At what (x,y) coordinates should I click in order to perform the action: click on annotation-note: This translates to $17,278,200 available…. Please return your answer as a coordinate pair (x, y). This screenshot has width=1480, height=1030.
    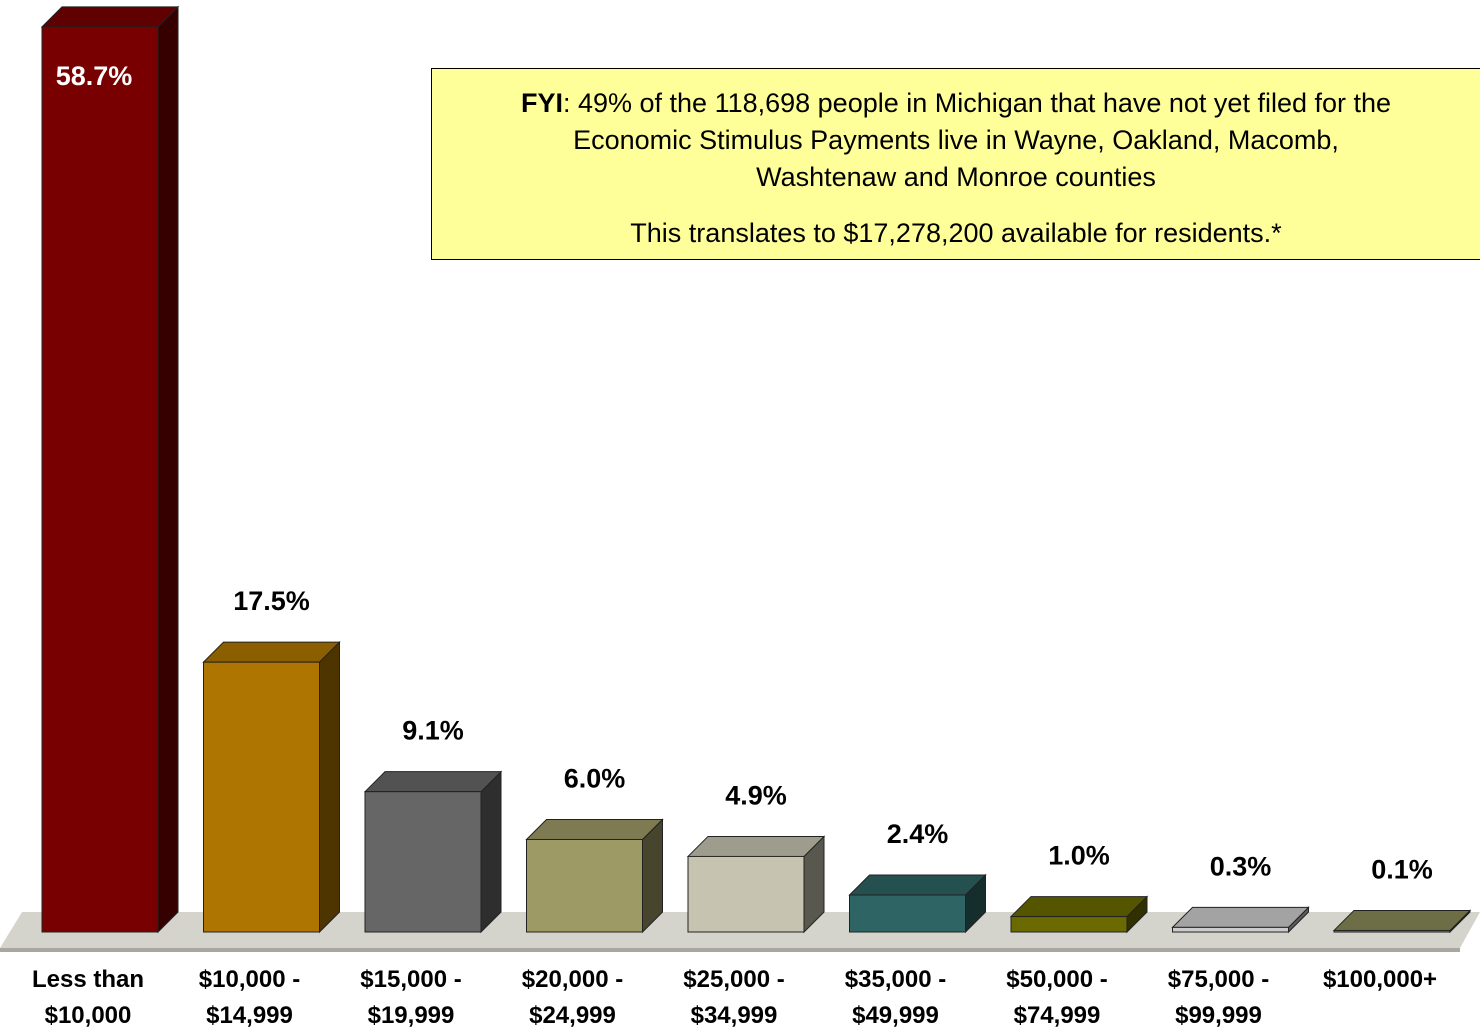
    Looking at the image, I should click on (956, 233).